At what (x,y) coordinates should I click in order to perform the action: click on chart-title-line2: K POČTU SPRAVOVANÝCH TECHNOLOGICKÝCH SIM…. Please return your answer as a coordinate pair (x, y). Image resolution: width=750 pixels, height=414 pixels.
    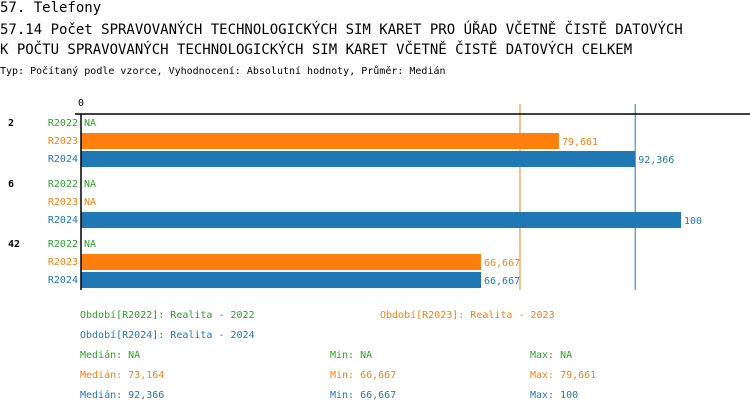
    Looking at the image, I should click on (316, 50).